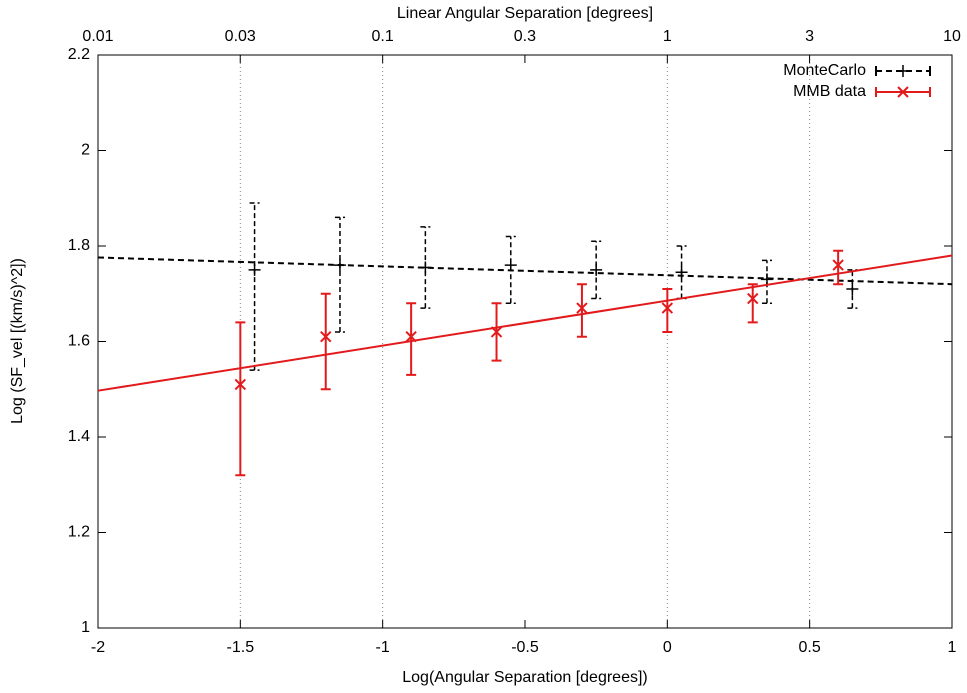 Image resolution: width=967 pixels, height=693 pixels. I want to click on legend-label: MMB data, so click(829, 91).